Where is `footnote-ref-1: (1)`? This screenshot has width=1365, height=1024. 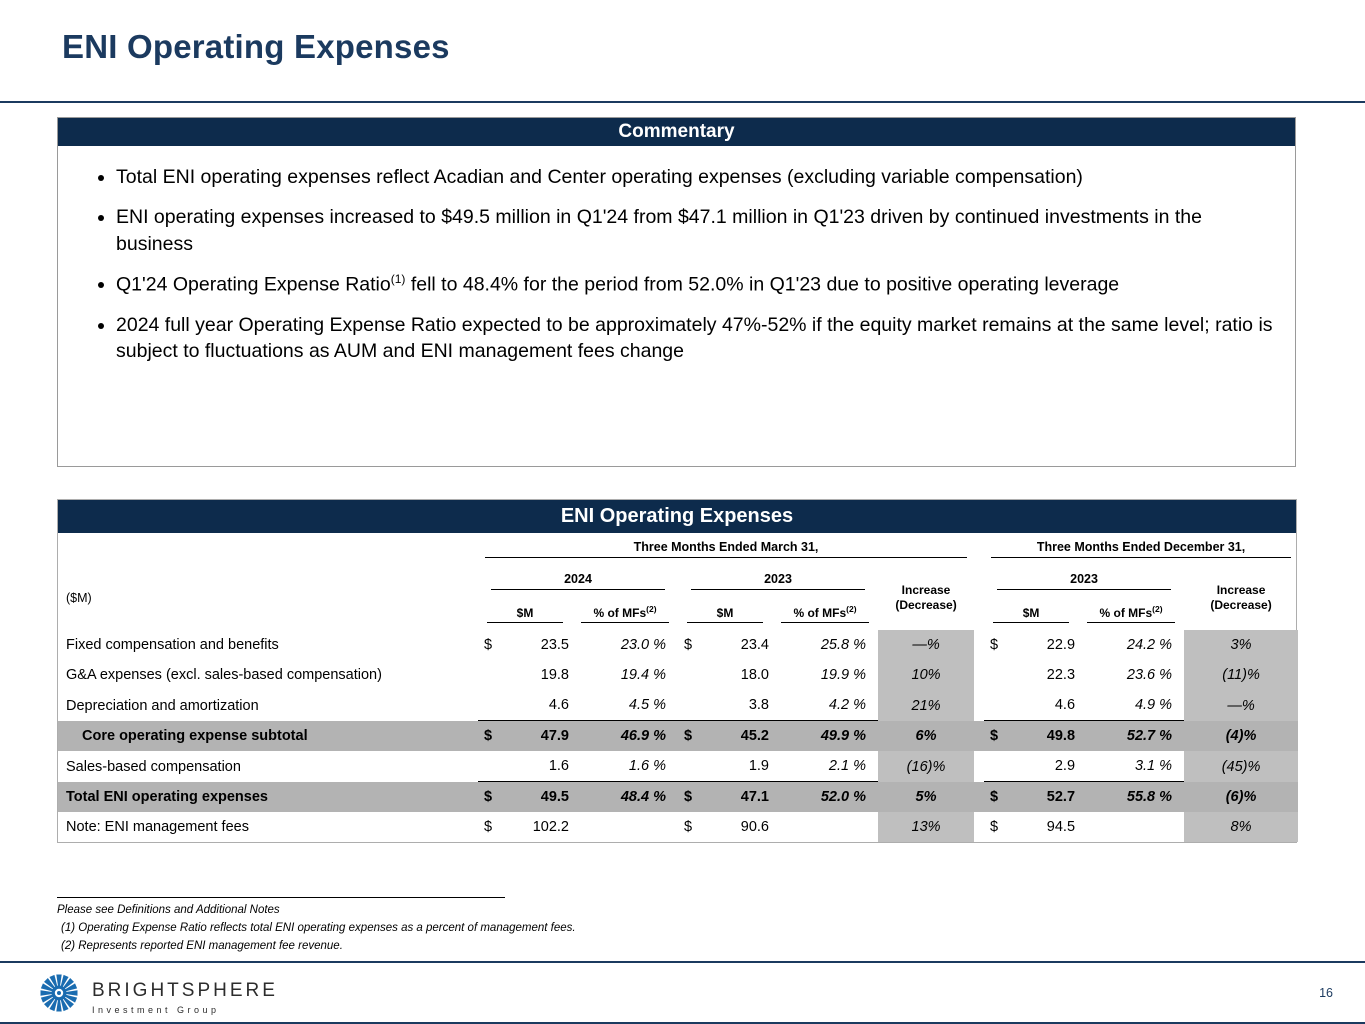 footnote-ref-1: (1) is located at coordinates (398, 278).